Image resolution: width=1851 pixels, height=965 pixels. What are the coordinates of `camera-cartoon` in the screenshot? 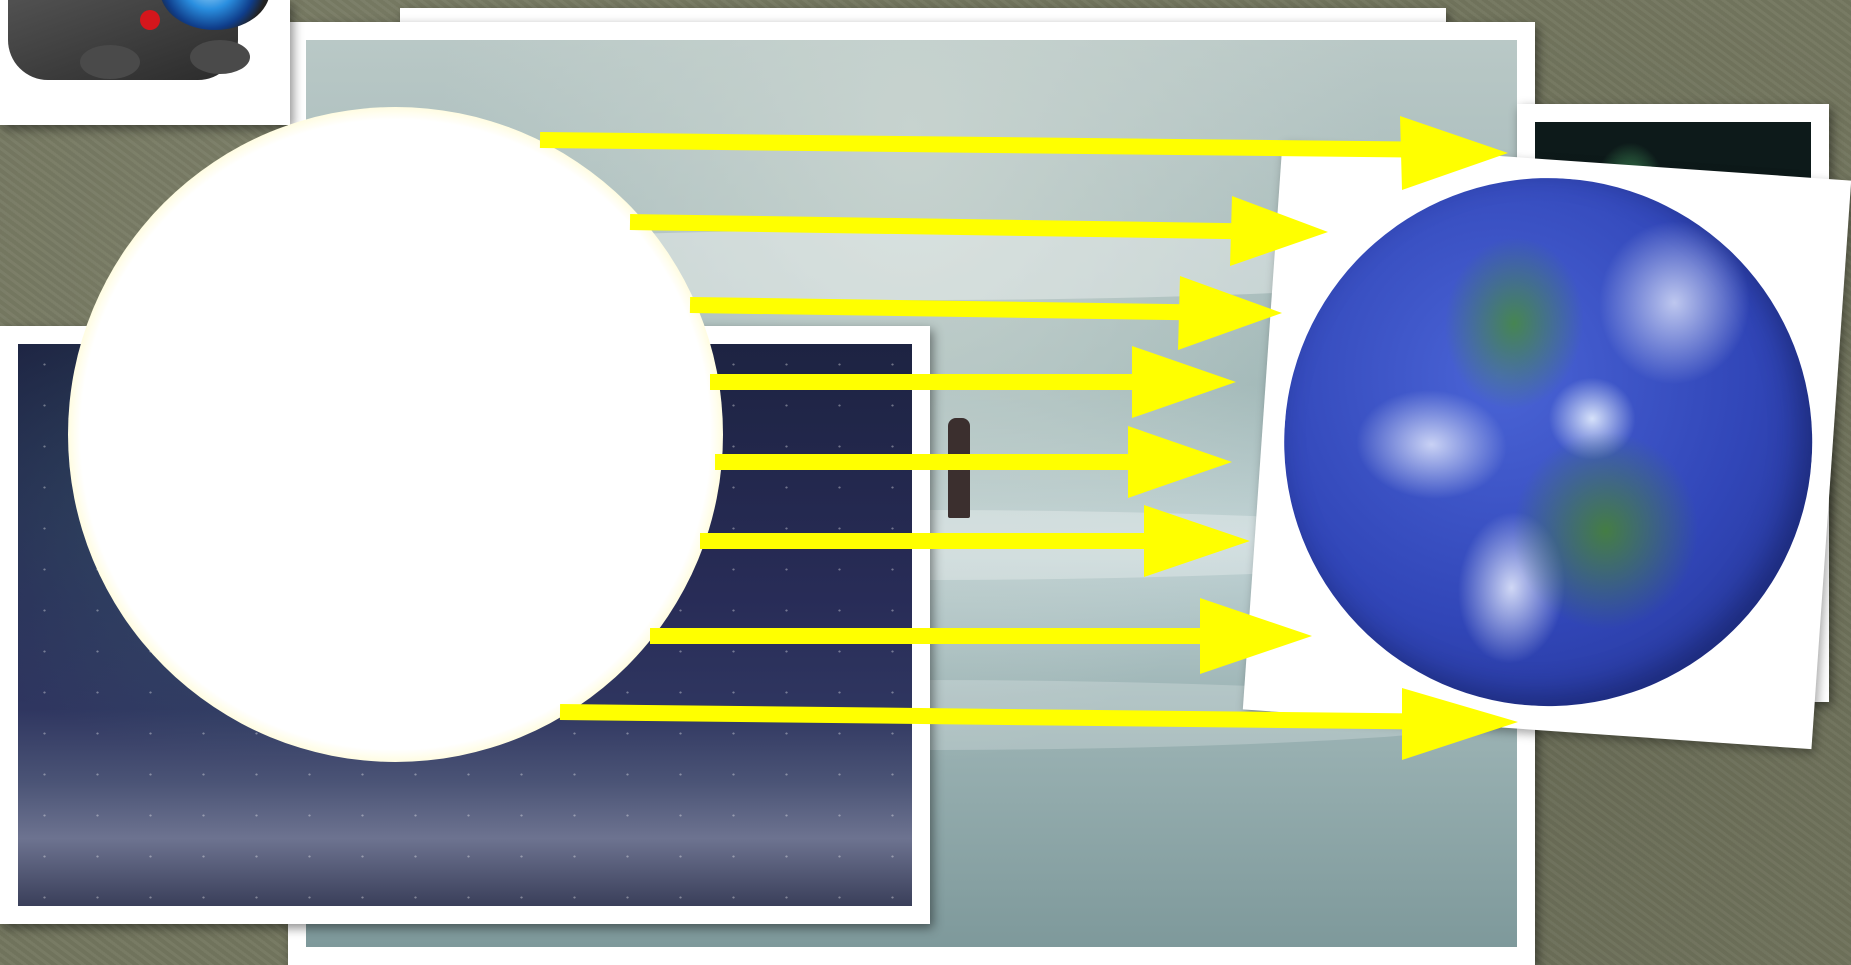 It's located at (139, 55).